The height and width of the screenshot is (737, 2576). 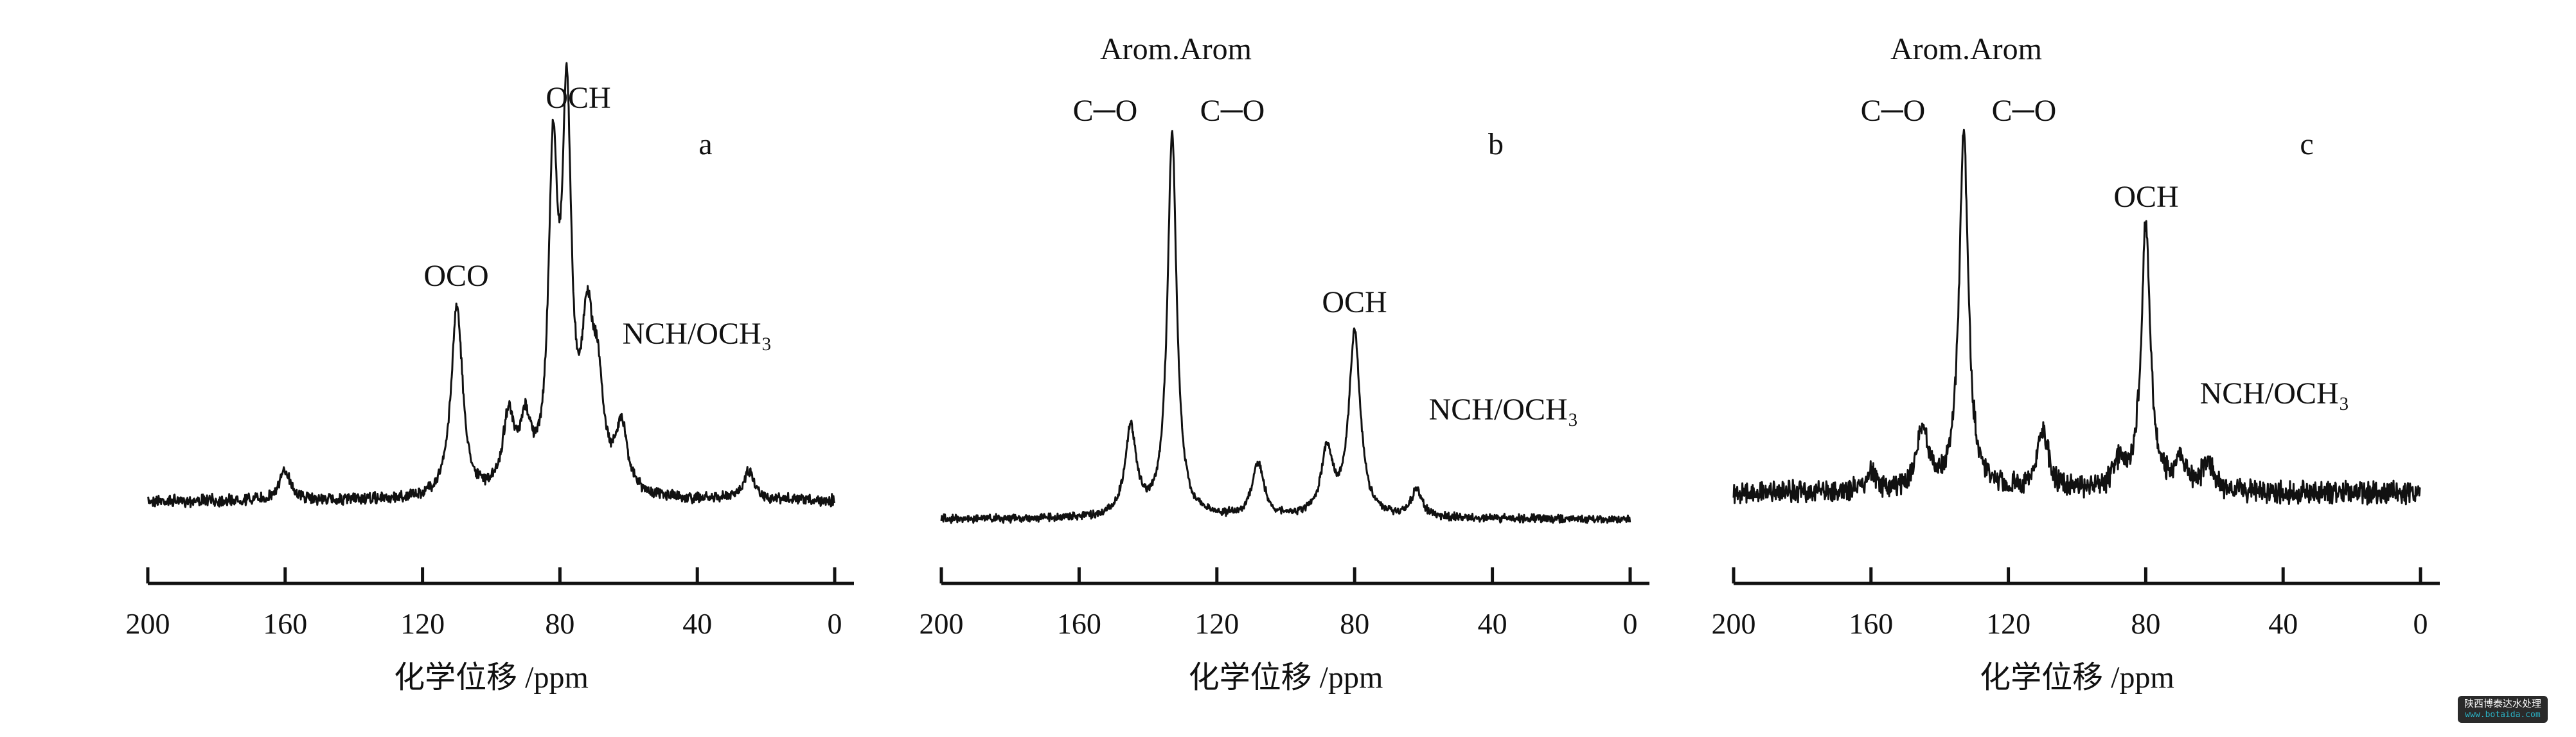 I want to click on panel-label: a, so click(x=705, y=144).